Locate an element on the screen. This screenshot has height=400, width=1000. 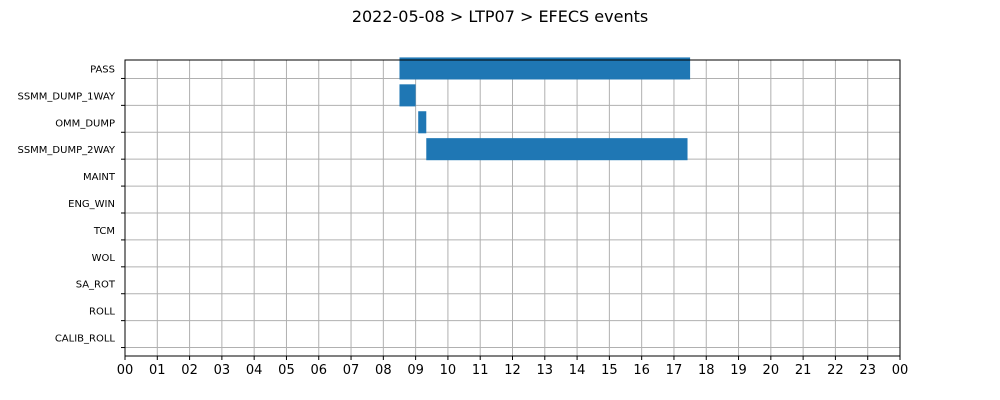
y-tick-label: SA_ROT is located at coordinates (96, 285).